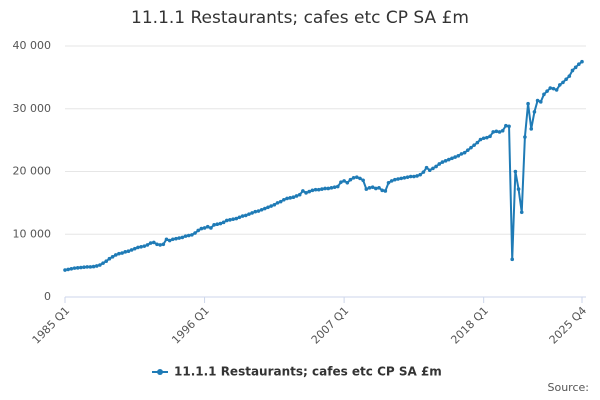 This screenshot has height=400, width=600. What do you see at coordinates (32, 233) in the screenshot?
I see `y-tick-label: 10 000` at bounding box center [32, 233].